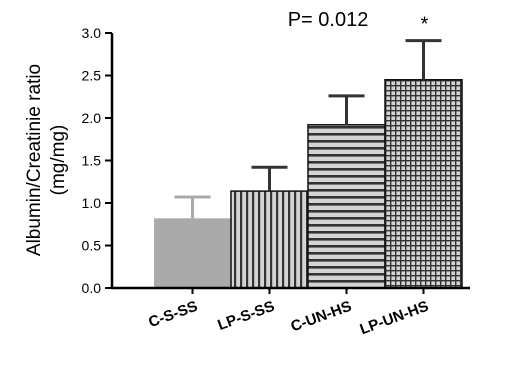  I want to click on error-bar-c-s-ss, so click(192, 207).